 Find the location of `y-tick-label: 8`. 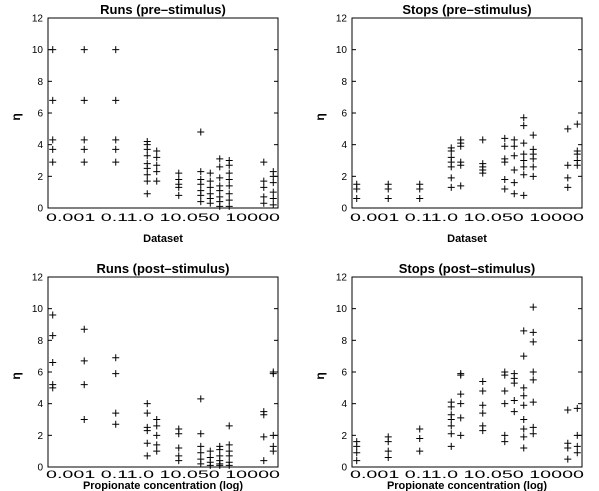

y-tick-label: 8 is located at coordinates (40, 341).